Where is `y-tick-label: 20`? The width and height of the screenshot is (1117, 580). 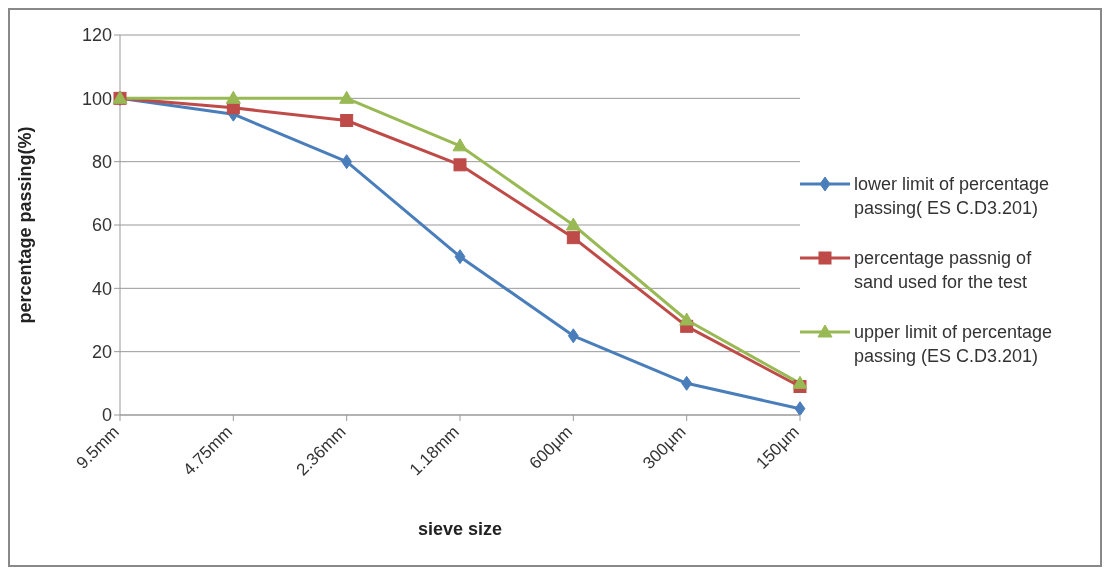
y-tick-label: 20 is located at coordinates (101, 352).